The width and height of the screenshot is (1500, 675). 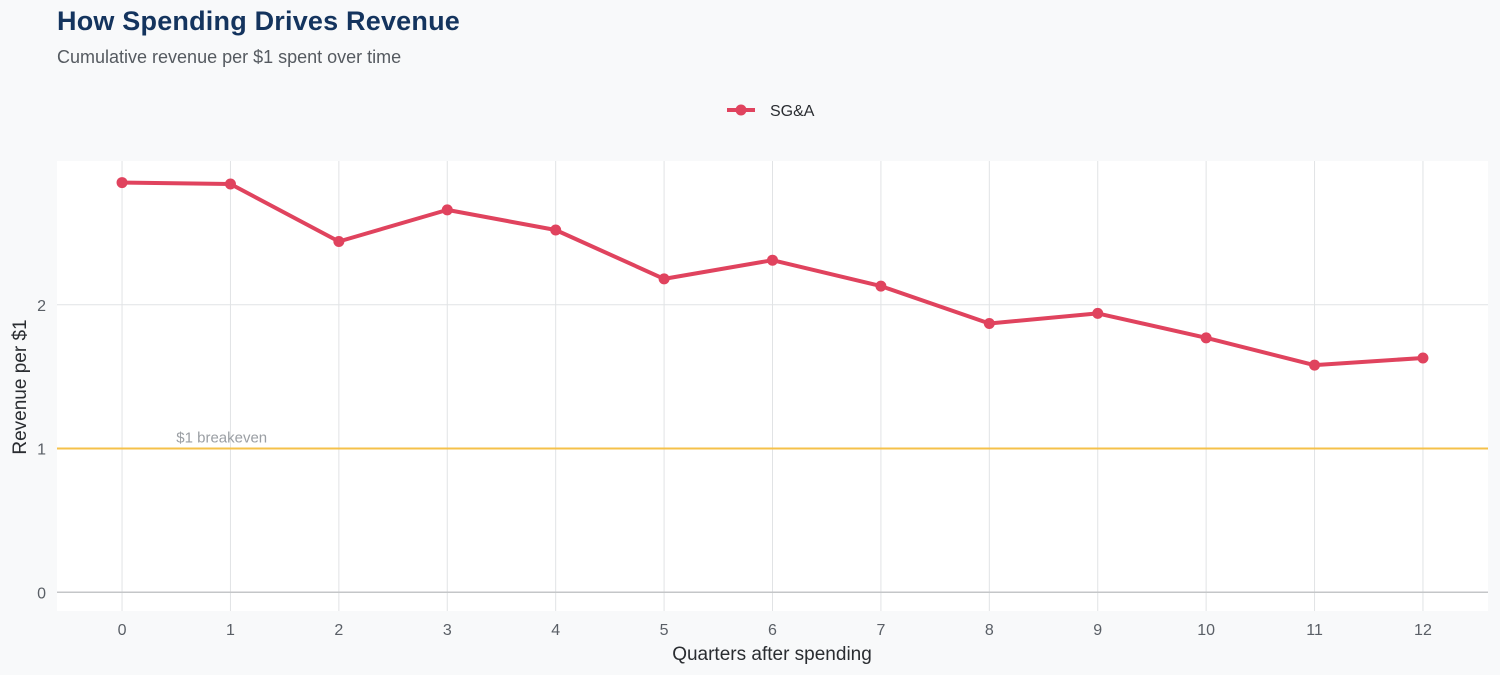 What do you see at coordinates (772, 440) in the screenshot?
I see `reference-layer: $1 breakeven` at bounding box center [772, 440].